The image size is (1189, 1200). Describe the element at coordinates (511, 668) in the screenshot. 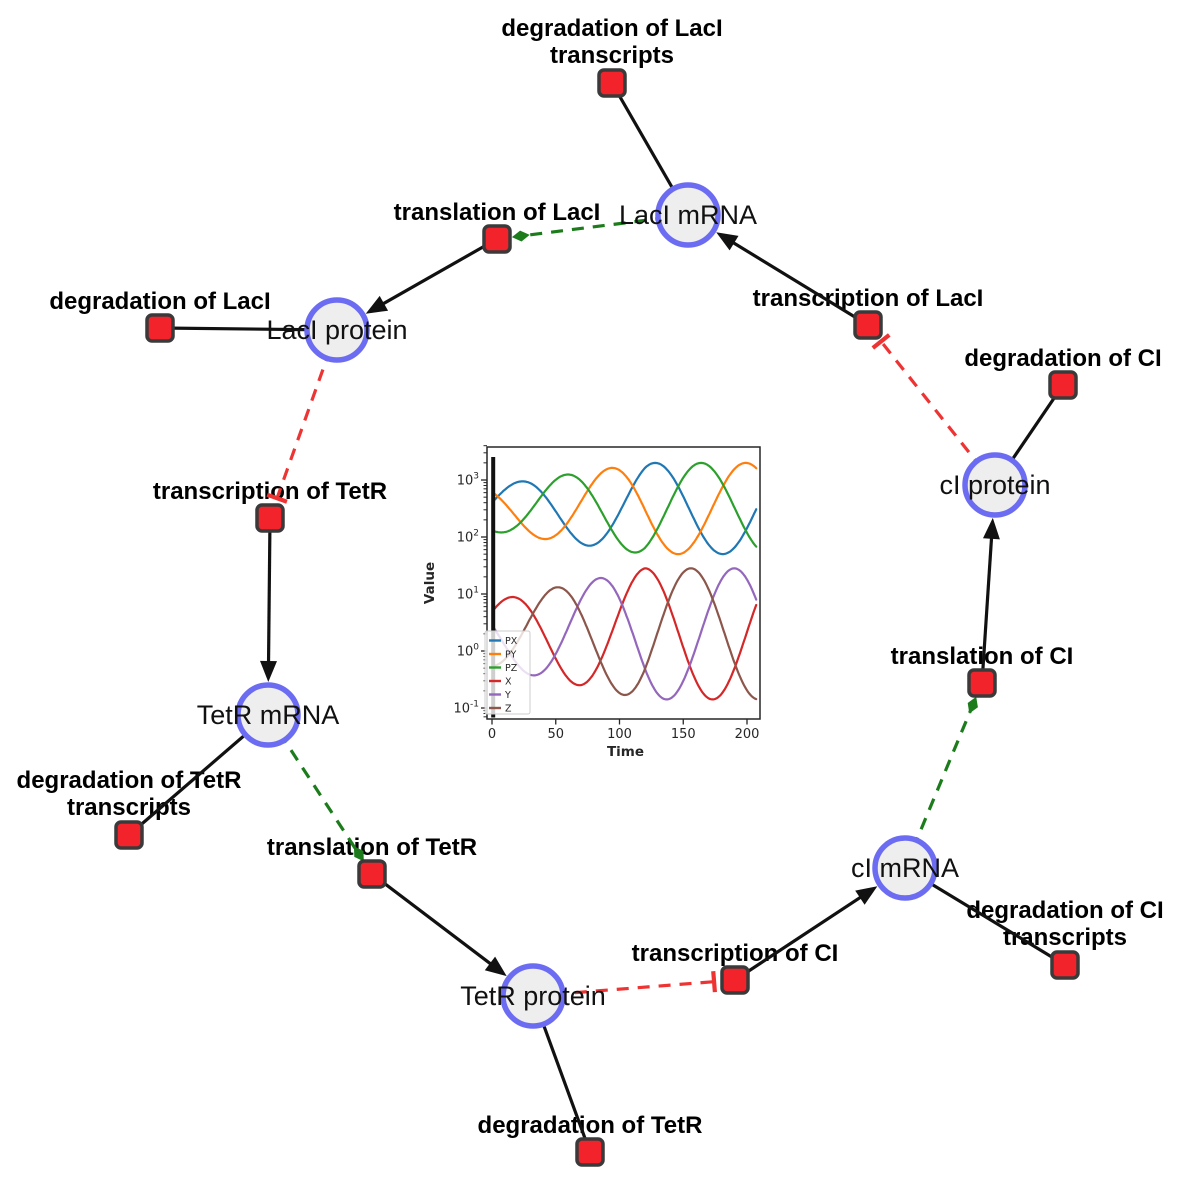

I see `legend-label-PZ: PZ` at that location.